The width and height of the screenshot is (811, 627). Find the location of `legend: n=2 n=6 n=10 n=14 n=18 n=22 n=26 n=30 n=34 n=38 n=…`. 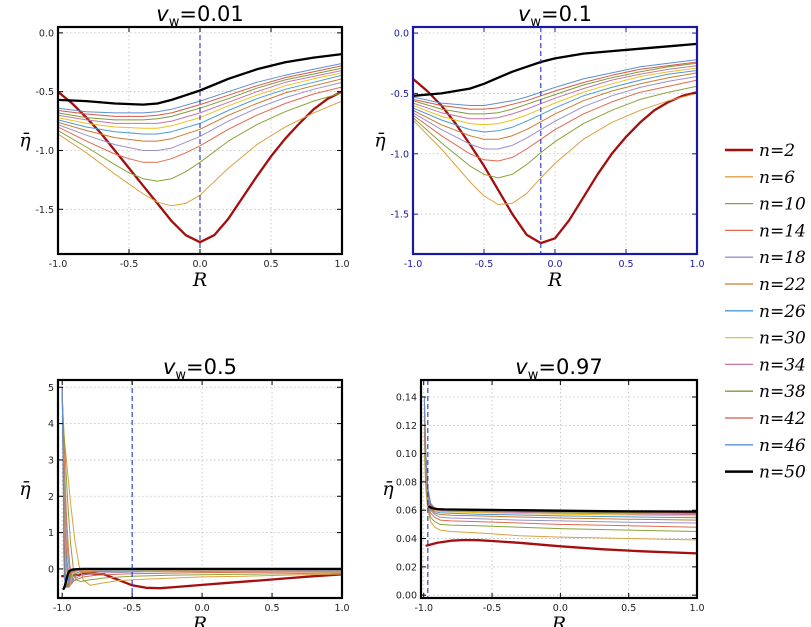

legend: n=2 n=6 n=10 n=14 n=18 n=22 n=26 n=30 n=34 n=38 n=… is located at coordinates (765, 312).